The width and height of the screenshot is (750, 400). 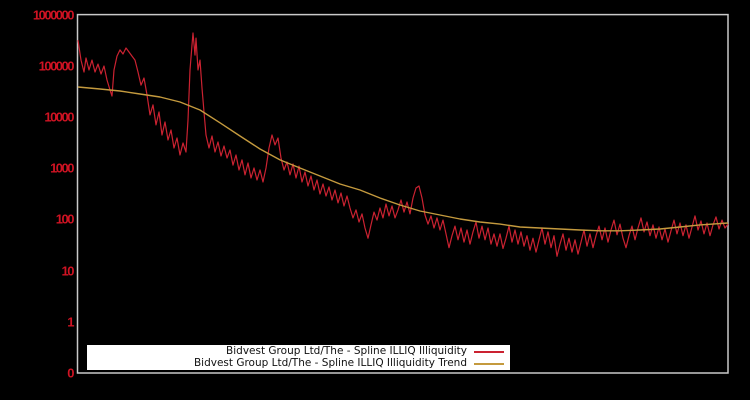 What do you see at coordinates (68, 271) in the screenshot?
I see `y-tick-label: 10` at bounding box center [68, 271].